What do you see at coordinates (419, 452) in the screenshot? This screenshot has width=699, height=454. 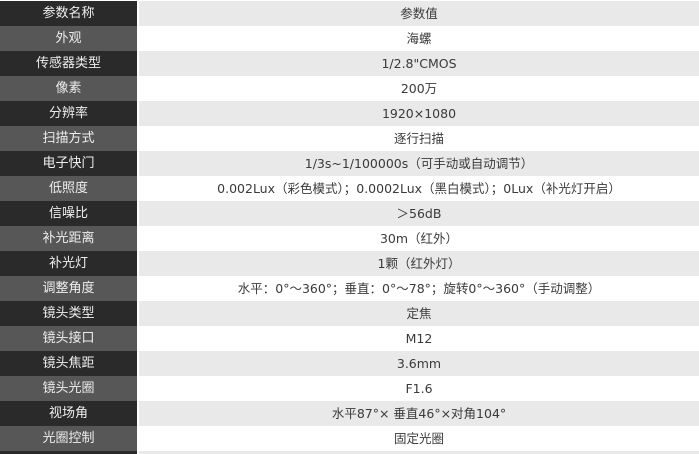 I see `param-value` at bounding box center [419, 452].